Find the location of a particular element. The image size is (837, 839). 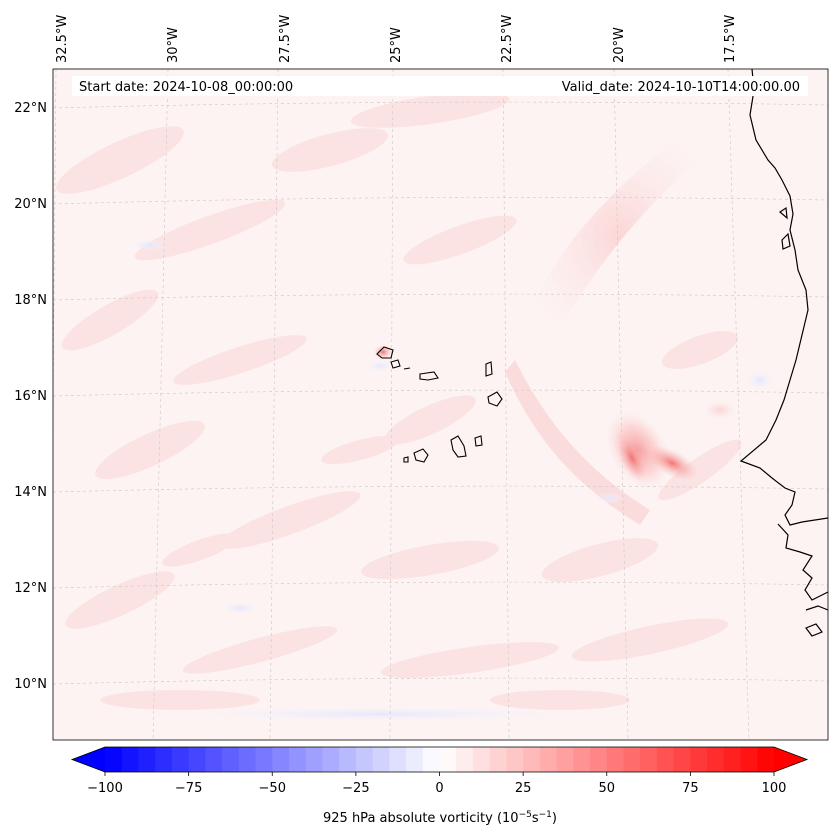

valid-date: Valid_date: 2024-10-10T14:00:00.00 is located at coordinates (681, 87).